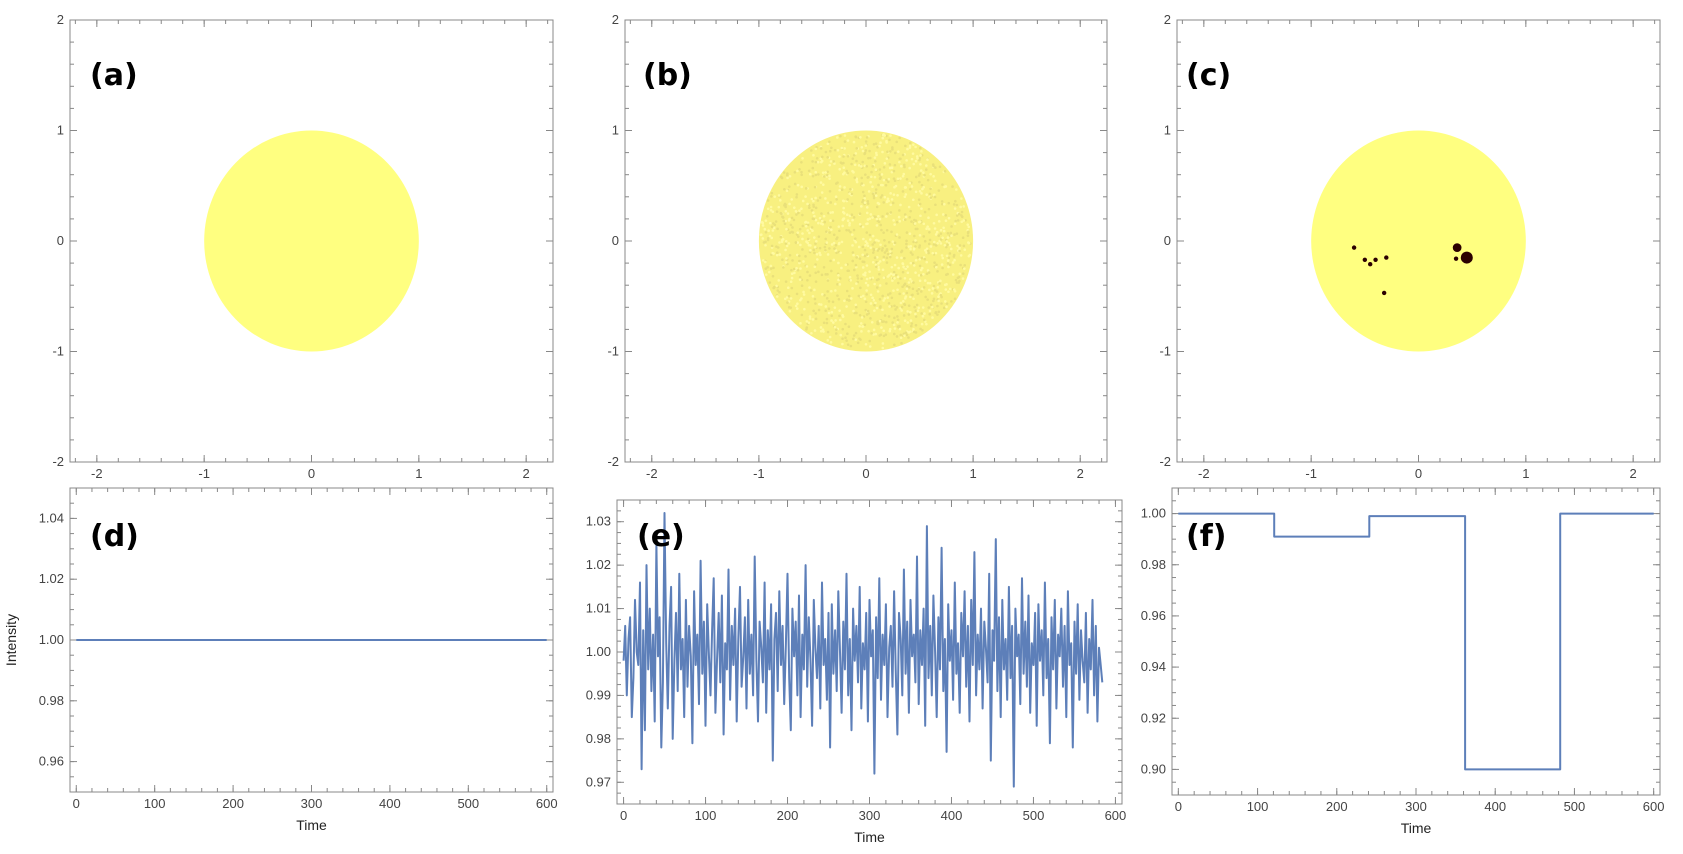 The width and height of the screenshot is (1683, 854). What do you see at coordinates (1525, 473) in the screenshot?
I see `x-tick-label: 1` at bounding box center [1525, 473].